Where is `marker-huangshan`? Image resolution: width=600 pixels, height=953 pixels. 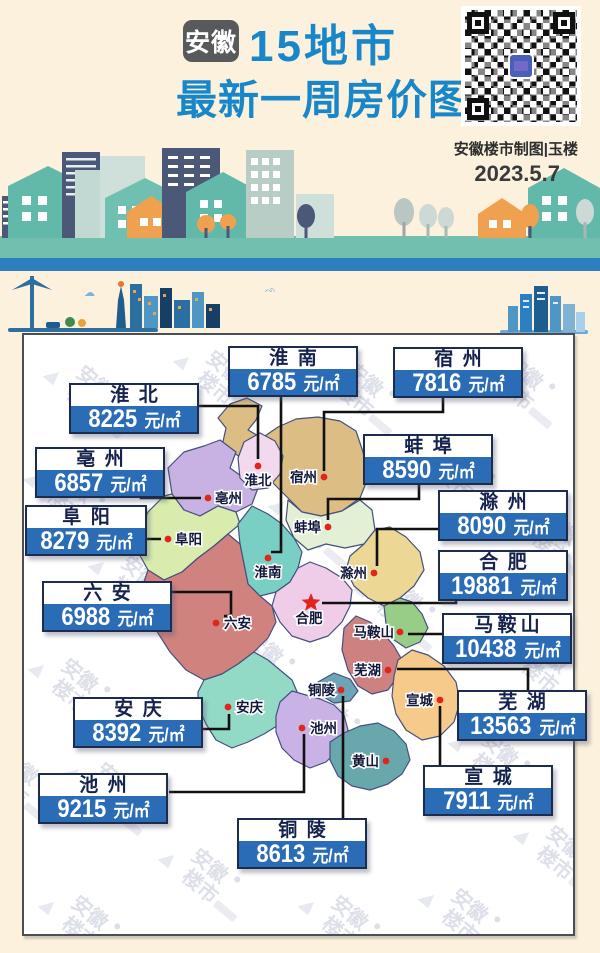 marker-huangshan is located at coordinates (386, 761).